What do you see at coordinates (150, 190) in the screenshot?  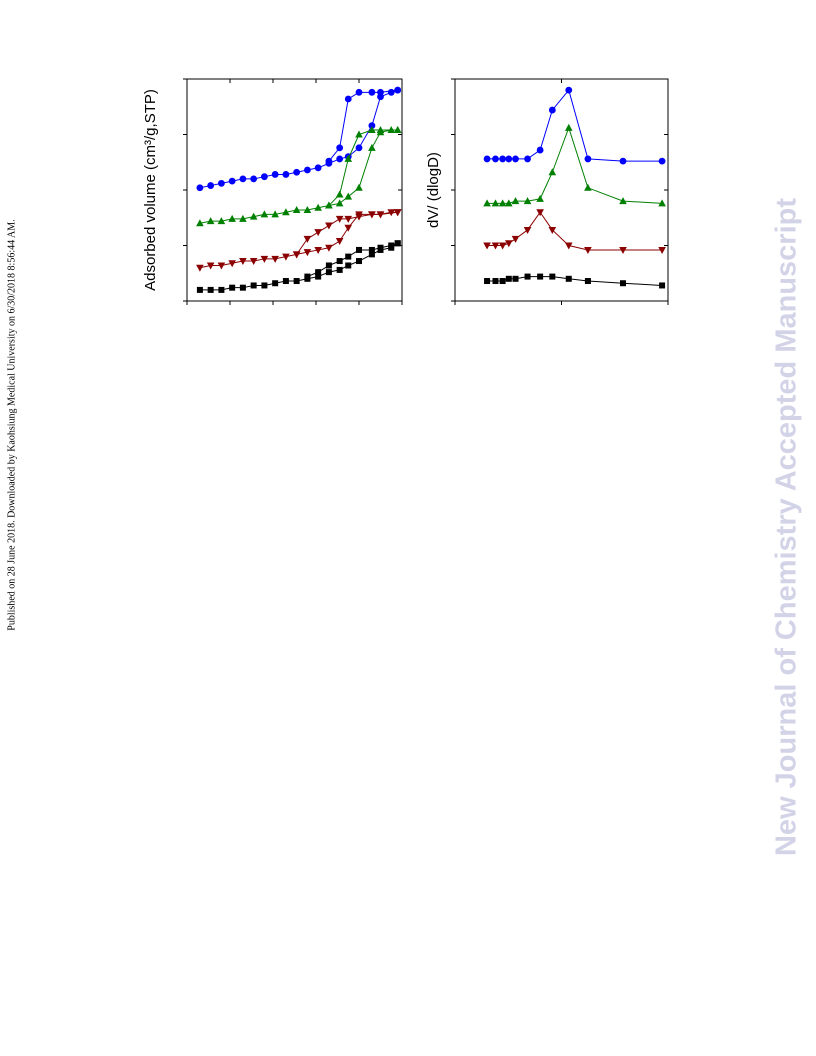 I see `y-axis-label: Adsorbed volume (cm³/g,STP)` at bounding box center [150, 190].